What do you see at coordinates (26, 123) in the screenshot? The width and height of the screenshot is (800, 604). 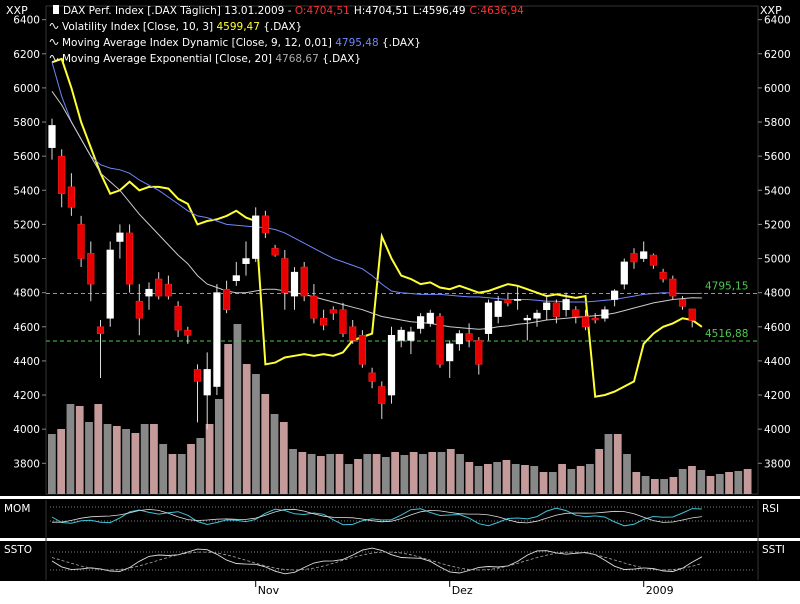 I see `y-tick-label-left: 5800` at bounding box center [26, 123].